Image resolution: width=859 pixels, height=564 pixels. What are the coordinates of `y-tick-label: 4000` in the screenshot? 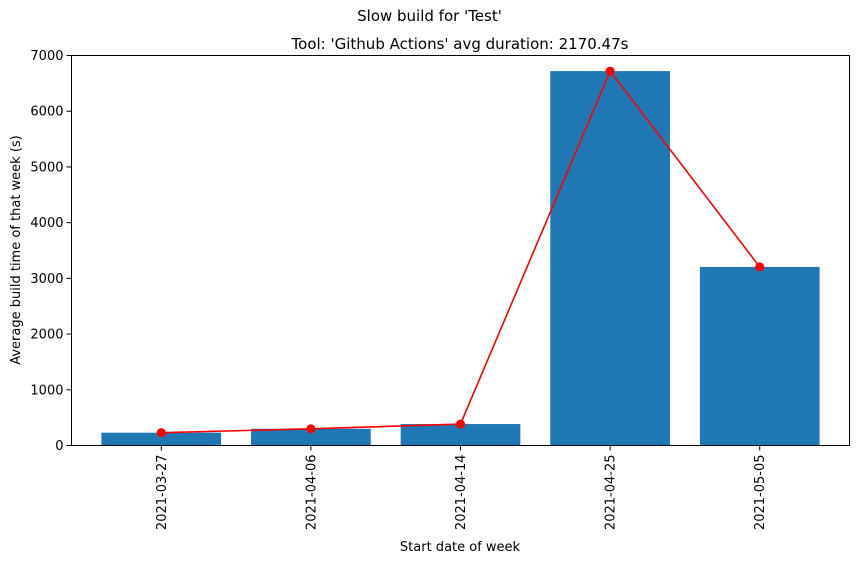 It's located at (46, 223).